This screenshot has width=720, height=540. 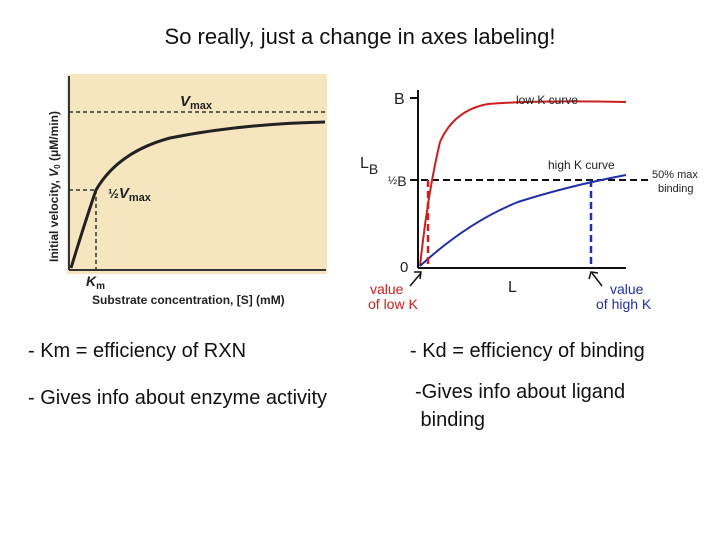 I want to click on ligand-binding-text-line2: binding, so click(x=450, y=420).